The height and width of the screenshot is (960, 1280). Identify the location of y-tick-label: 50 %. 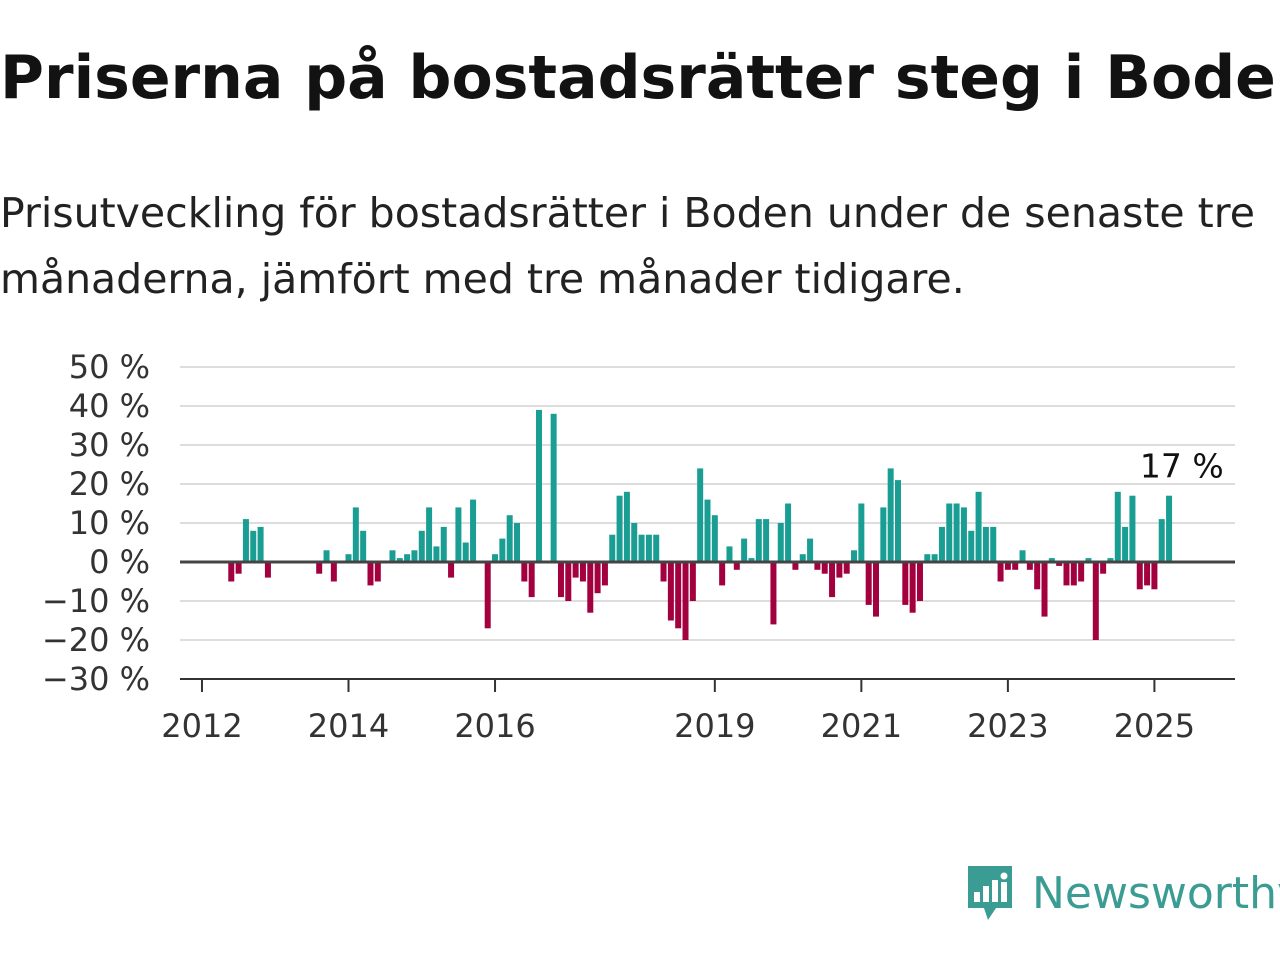
(109, 367).